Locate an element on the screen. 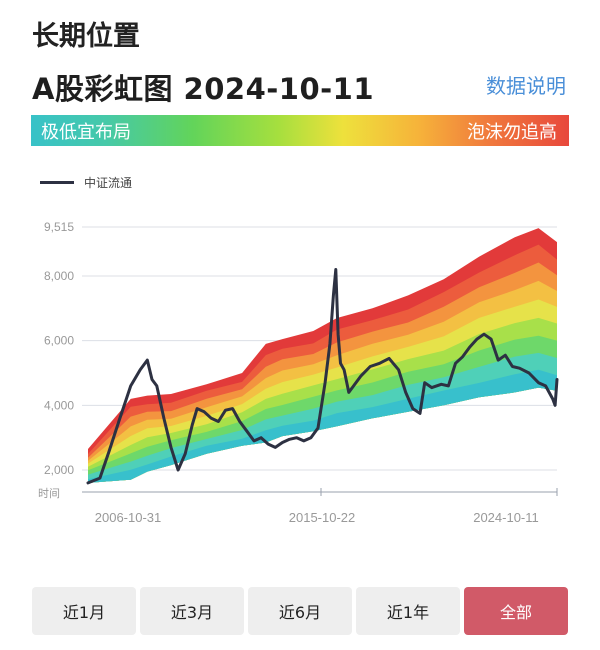  section-title: 长期位置 is located at coordinates (86, 36).